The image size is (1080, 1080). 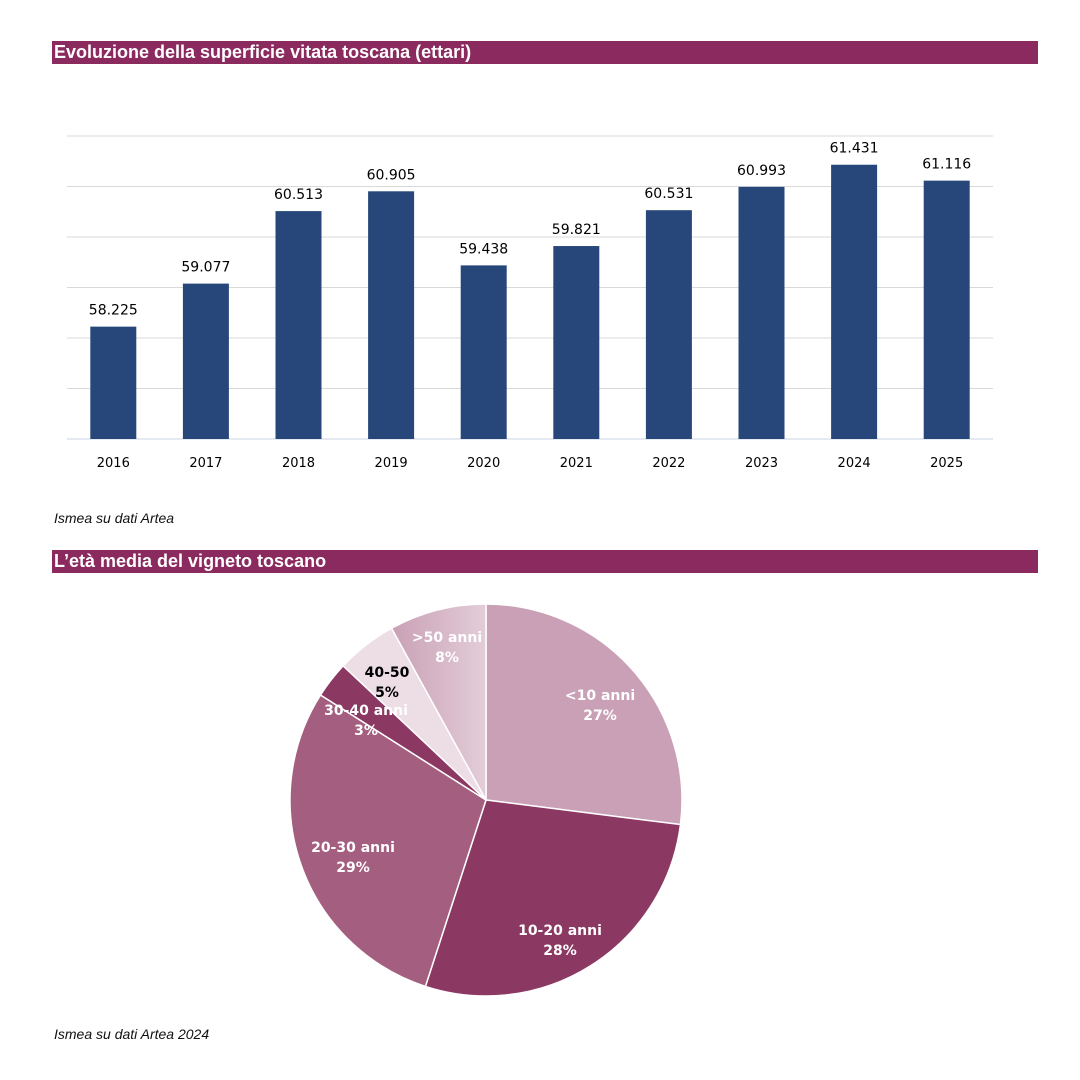 What do you see at coordinates (483, 249) in the screenshot?
I see `data-label: 59.438` at bounding box center [483, 249].